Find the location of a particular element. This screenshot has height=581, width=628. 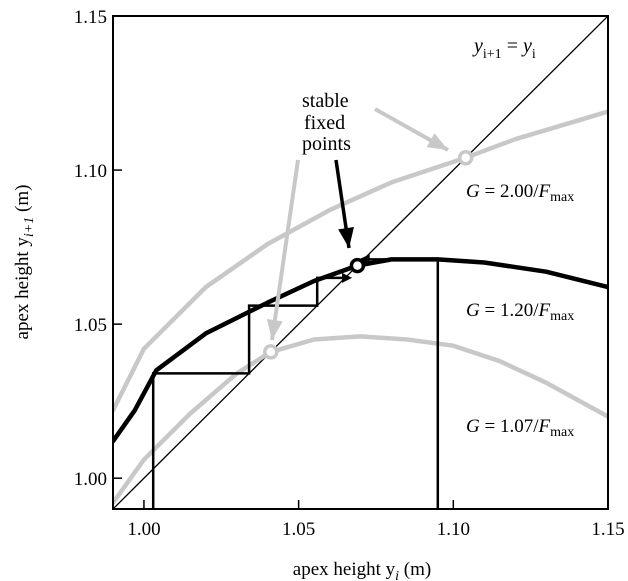

y-tick-label: 1.10 is located at coordinates (90, 171).